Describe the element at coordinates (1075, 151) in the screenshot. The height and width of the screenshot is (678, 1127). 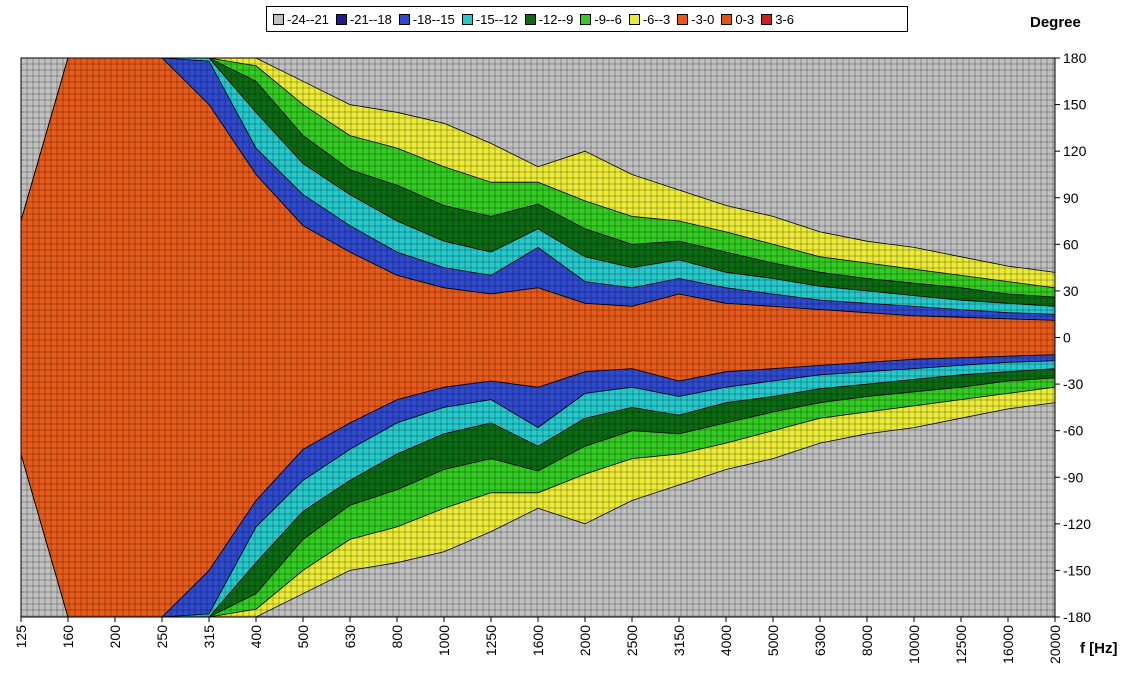
I see `y-tick-label: 120` at that location.